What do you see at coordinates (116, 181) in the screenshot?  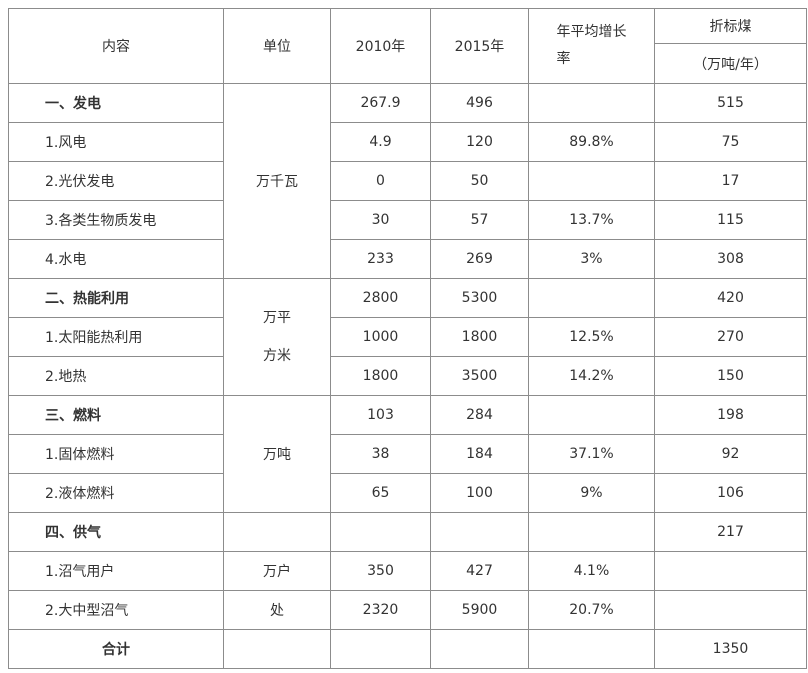 I see `content-cell: 2.光伏发电` at bounding box center [116, 181].